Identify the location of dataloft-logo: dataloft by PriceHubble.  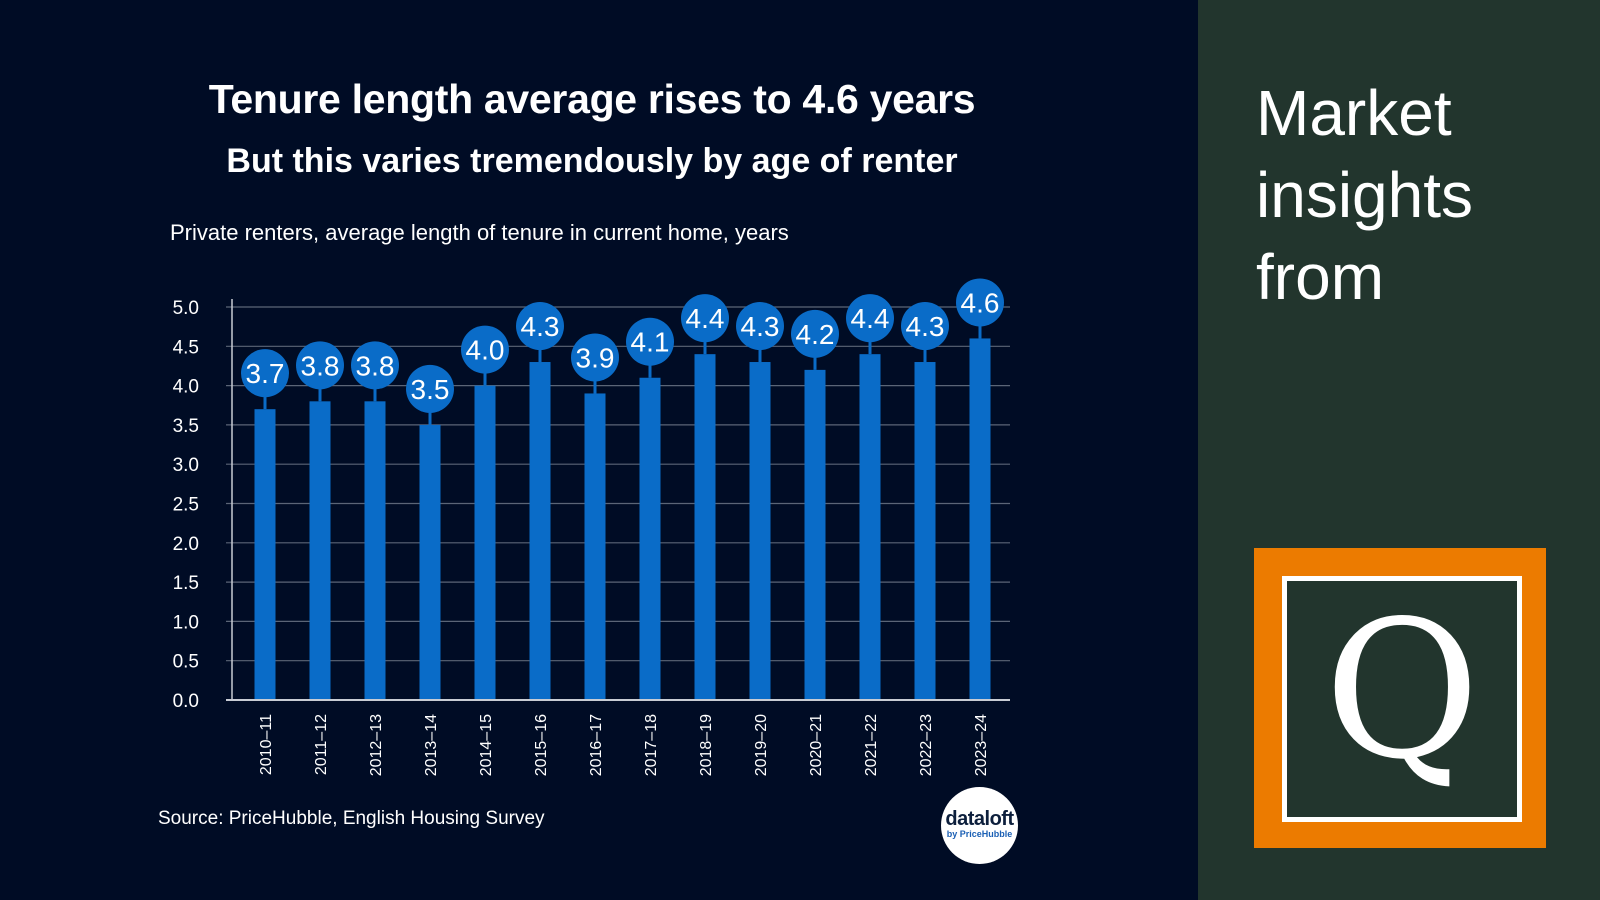
(979, 825).